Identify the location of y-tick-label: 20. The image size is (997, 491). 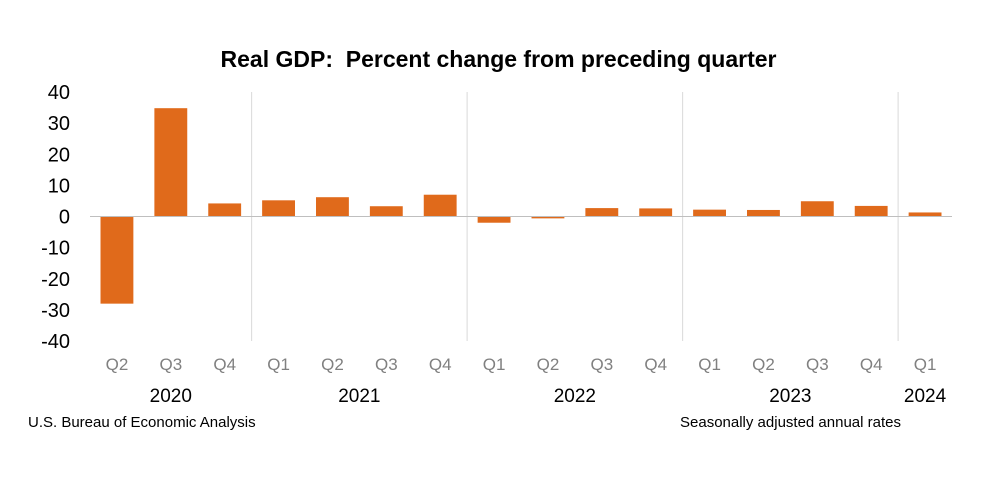
(59, 155).